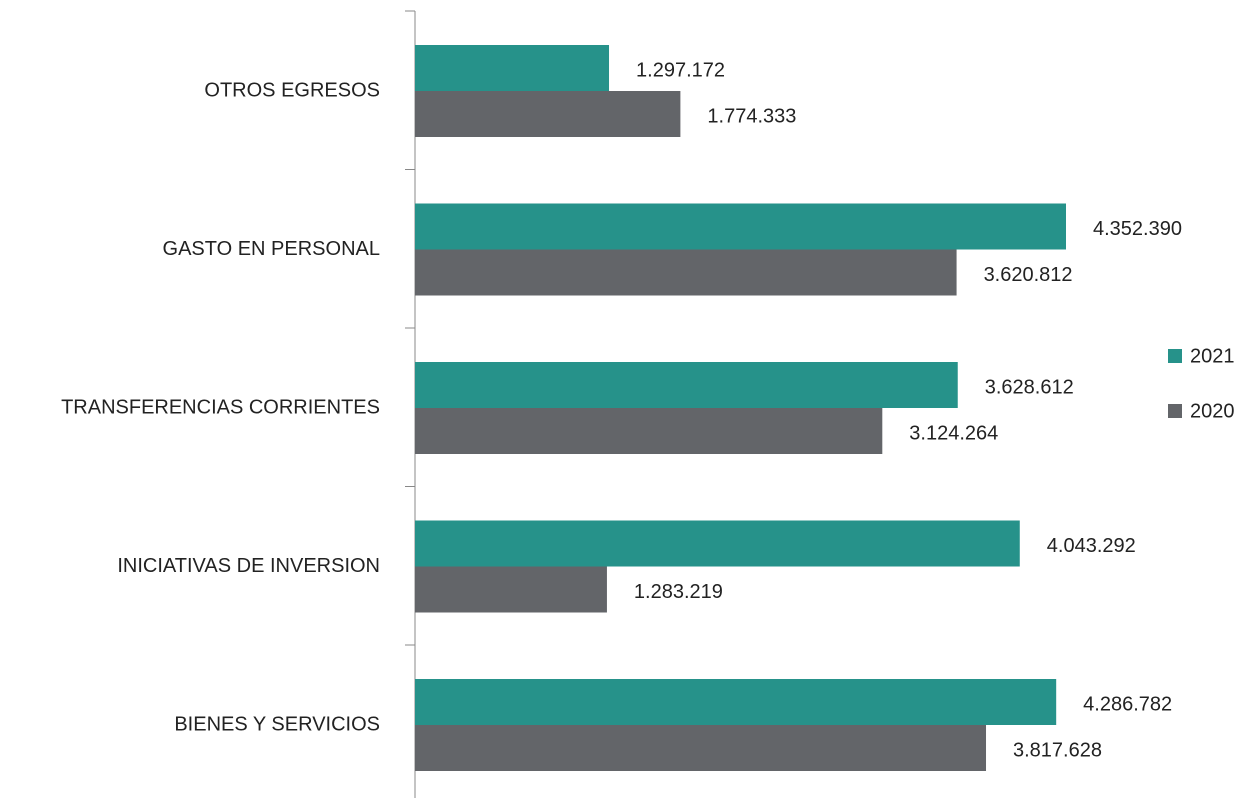 The width and height of the screenshot is (1251, 798). What do you see at coordinates (1029, 387) in the screenshot?
I see `value-label: 3.628.612` at bounding box center [1029, 387].